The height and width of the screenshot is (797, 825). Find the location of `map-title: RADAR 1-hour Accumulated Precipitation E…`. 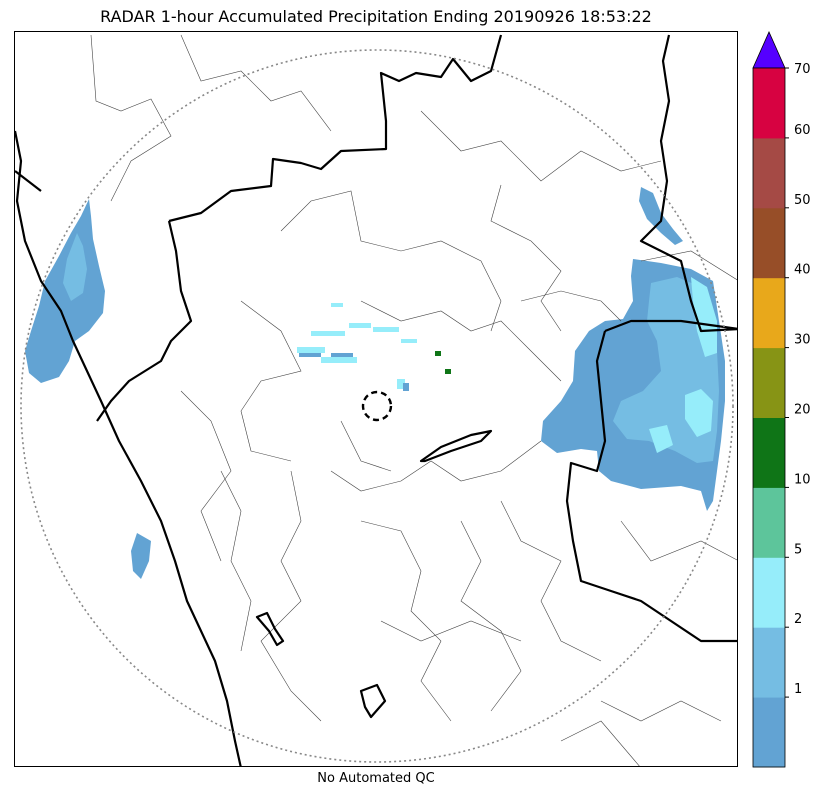

map-title: RADAR 1-hour Accumulated Precipitation E… is located at coordinates (376, 16).